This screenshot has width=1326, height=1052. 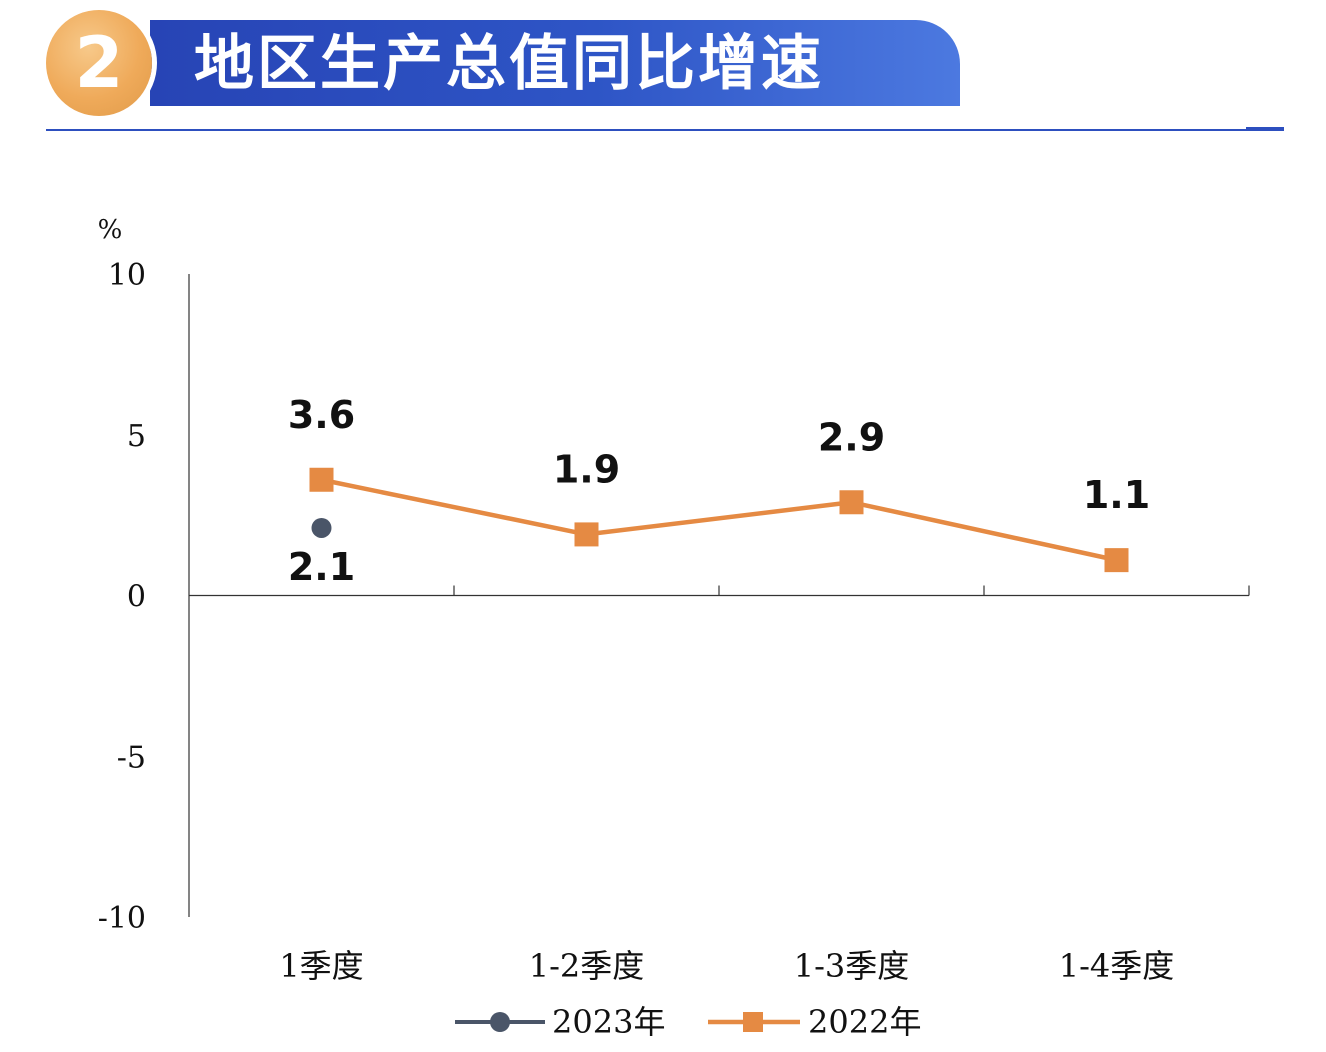 What do you see at coordinates (136, 436) in the screenshot?
I see `y-tick-label: 5` at bounding box center [136, 436].